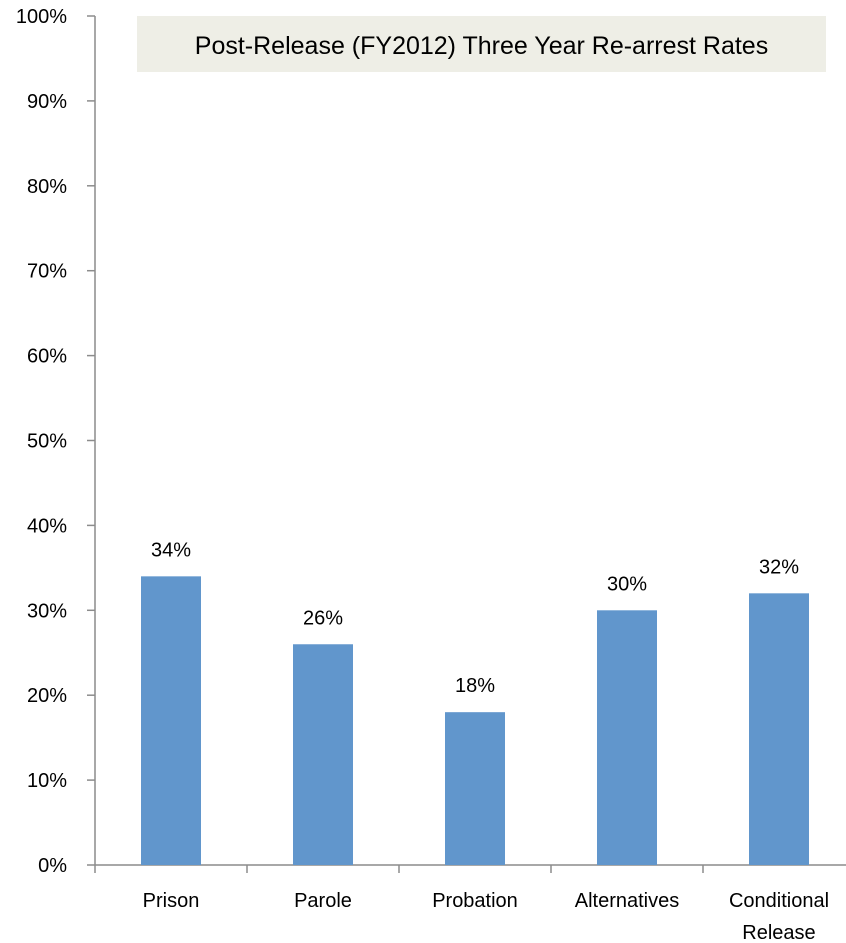 Image resolution: width=846 pixels, height=943 pixels. What do you see at coordinates (47, 696) in the screenshot?
I see `y-tick-label: 20%` at bounding box center [47, 696].